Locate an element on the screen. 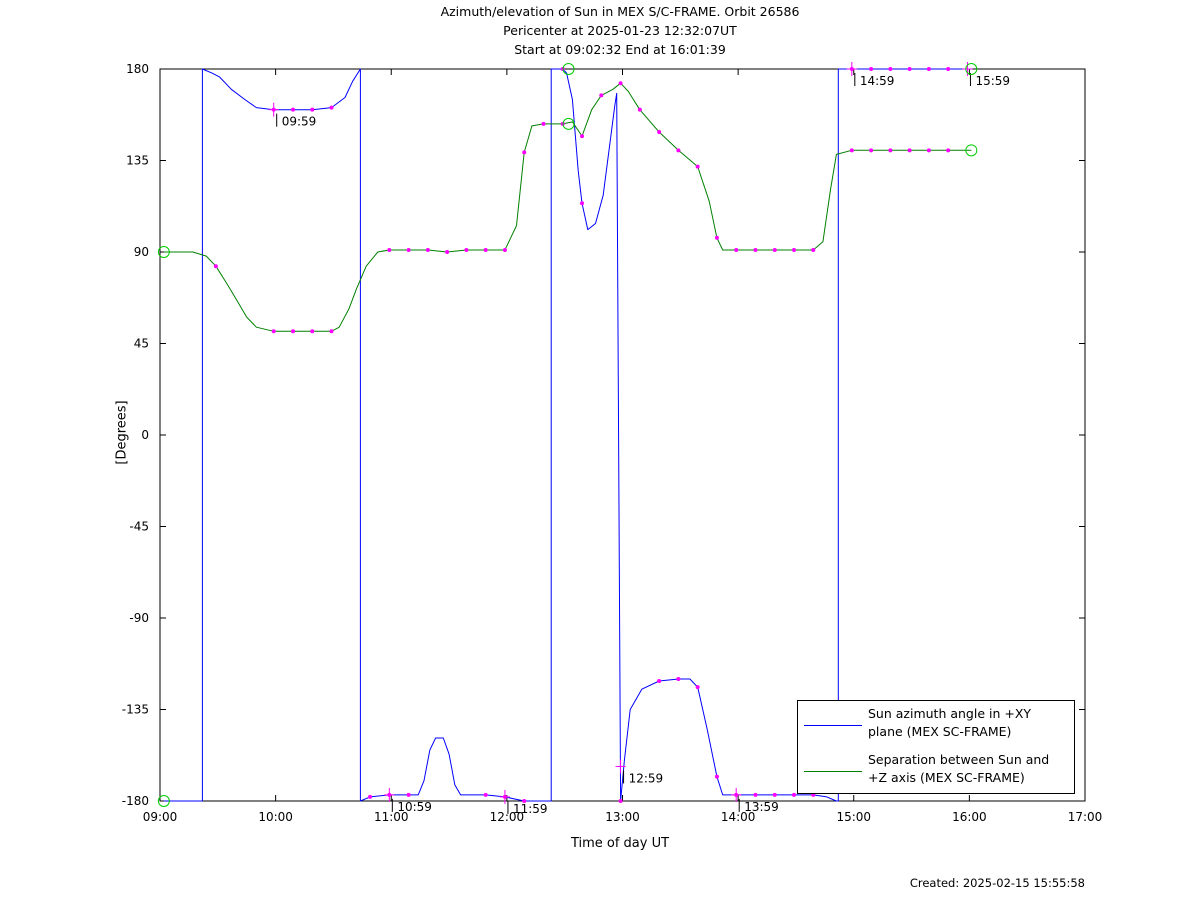  x-tick-label-15:00: 15:00 is located at coordinates (853, 817).